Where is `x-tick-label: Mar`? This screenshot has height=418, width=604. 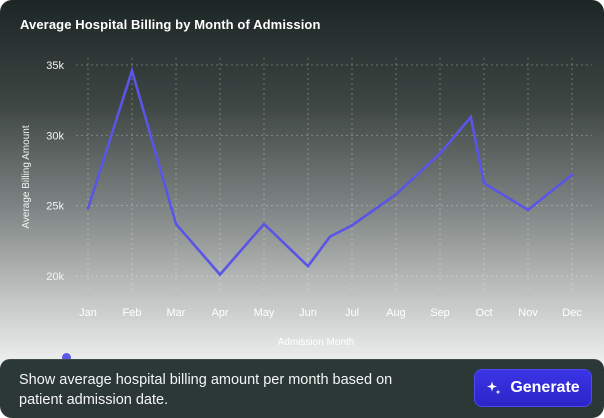 x-tick-label: Mar is located at coordinates (176, 313).